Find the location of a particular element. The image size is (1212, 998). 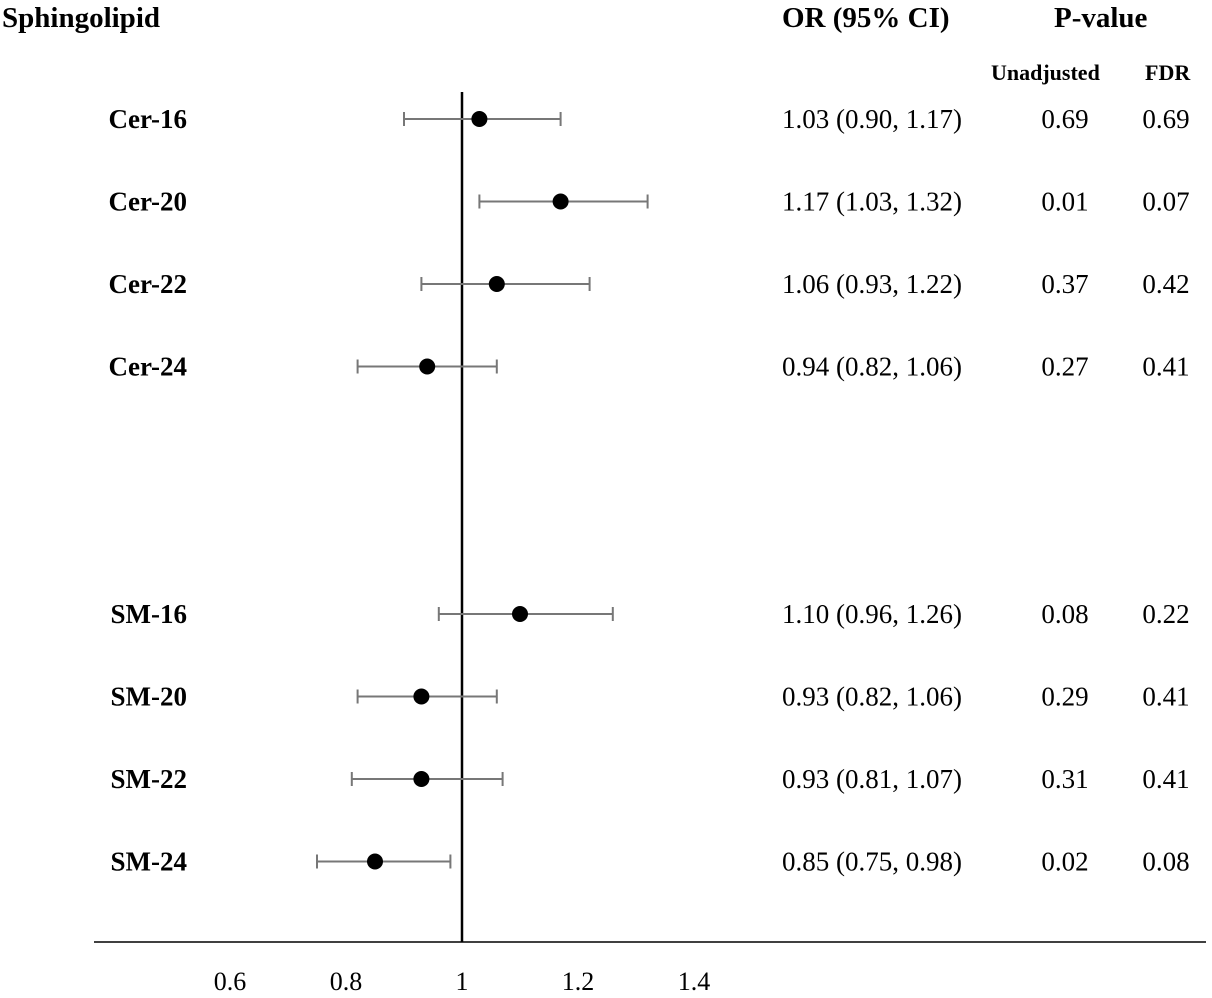

x-tick-label: 0.6 is located at coordinates (230, 981).